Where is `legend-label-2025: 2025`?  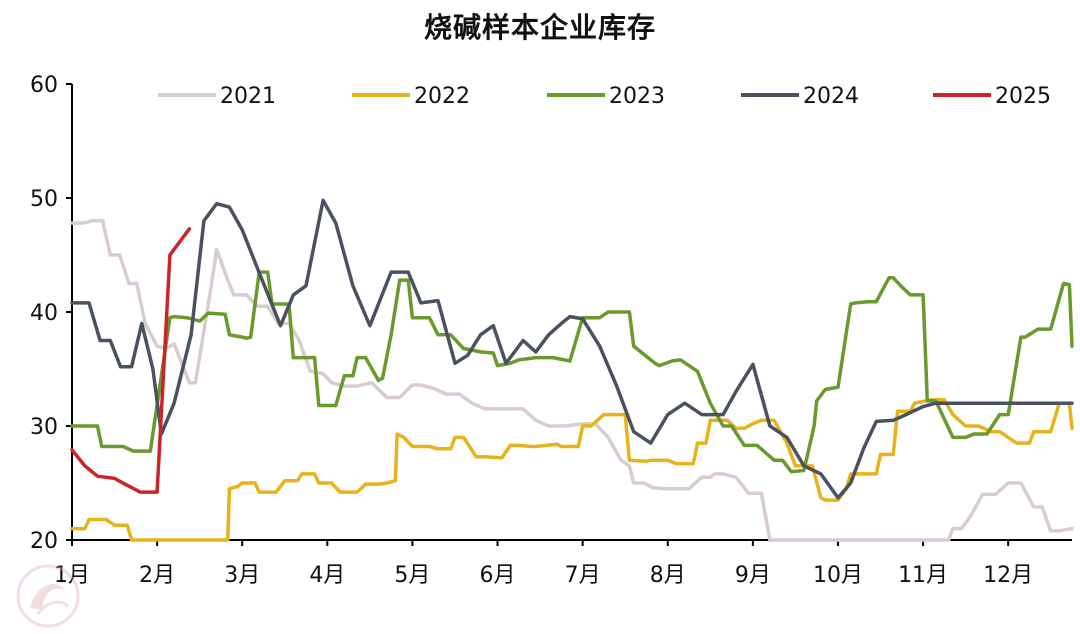 legend-label-2025: 2025 is located at coordinates (1023, 96).